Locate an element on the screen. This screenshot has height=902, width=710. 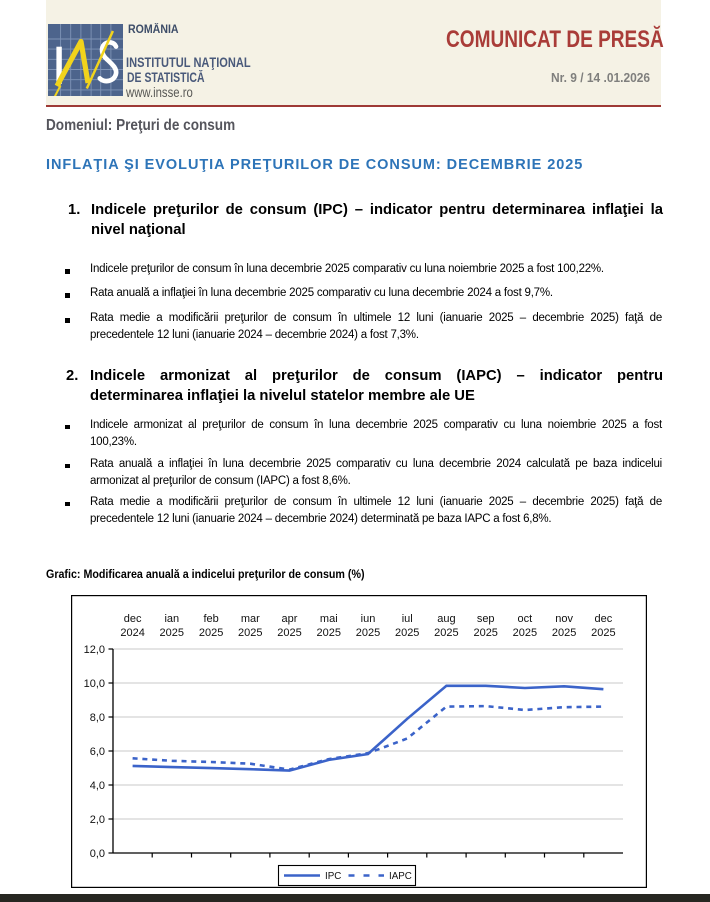
svg-text: nov is located at coordinates (564, 619).